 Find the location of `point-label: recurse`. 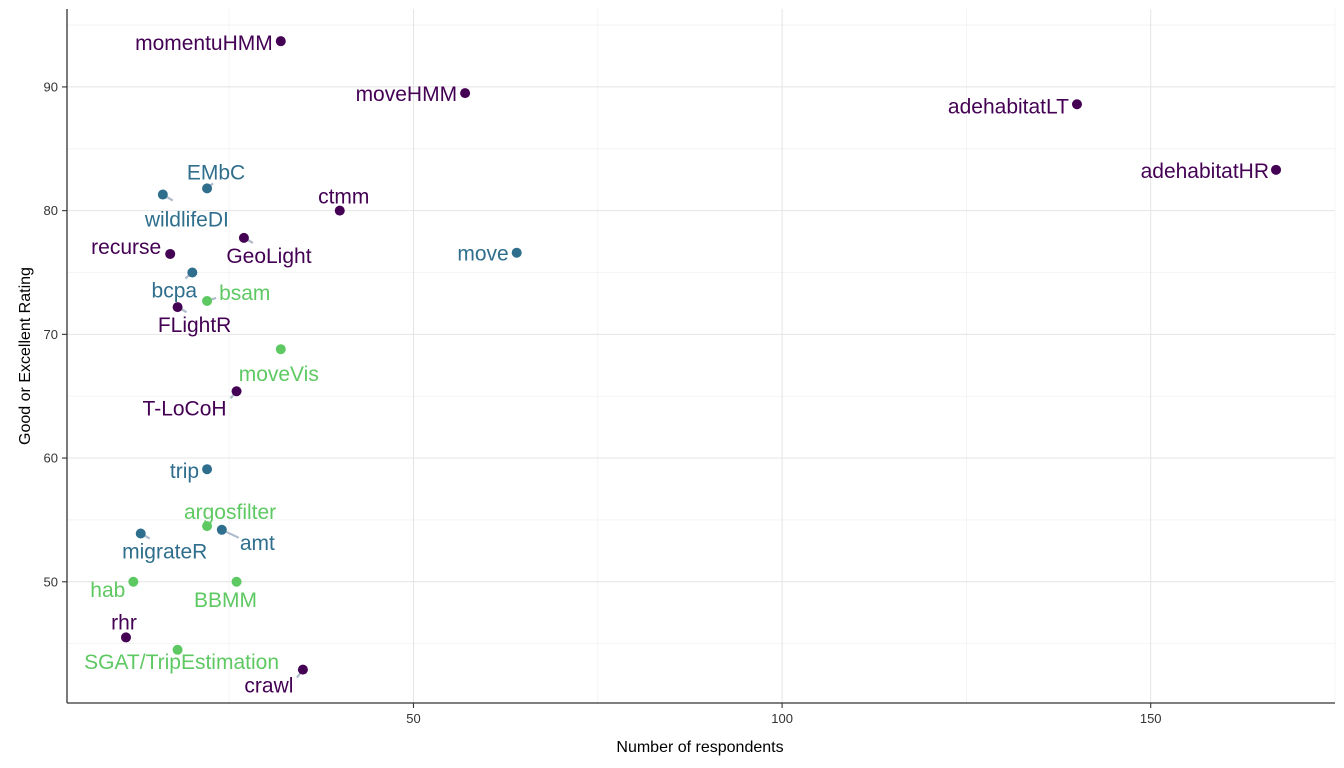

point-label: recurse is located at coordinates (126, 247).